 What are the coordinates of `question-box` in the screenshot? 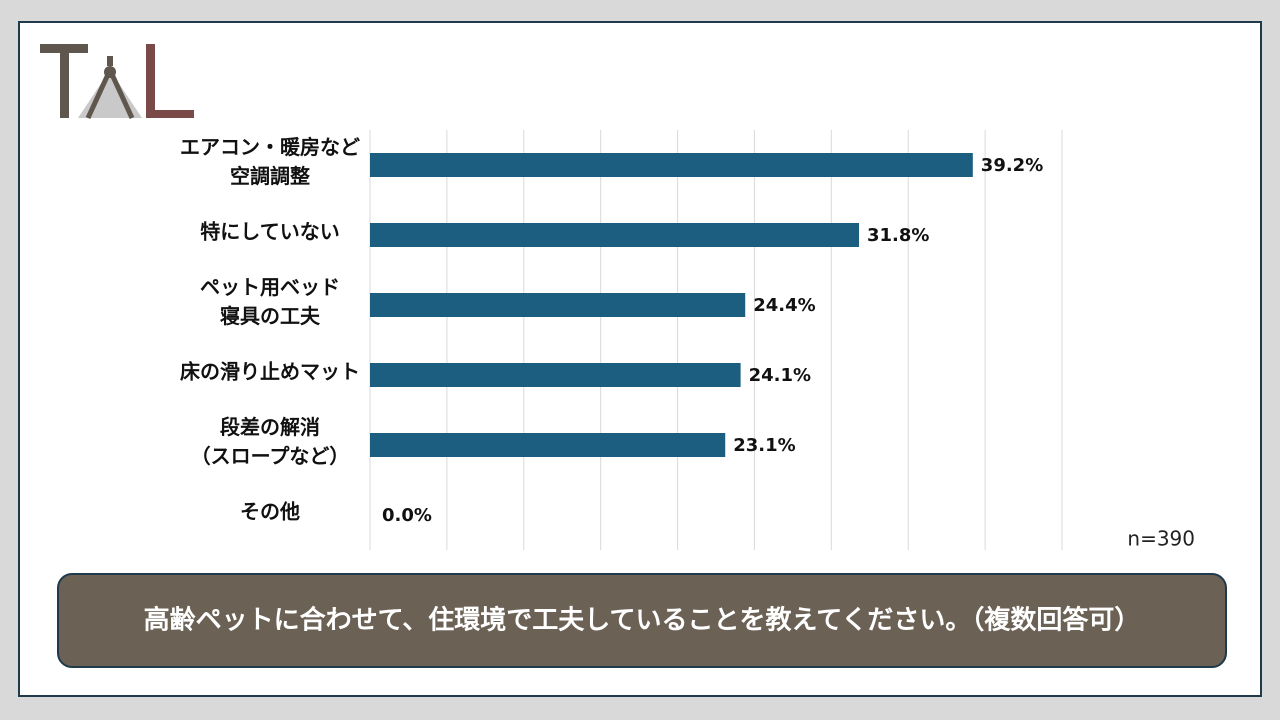 It's located at (642, 620).